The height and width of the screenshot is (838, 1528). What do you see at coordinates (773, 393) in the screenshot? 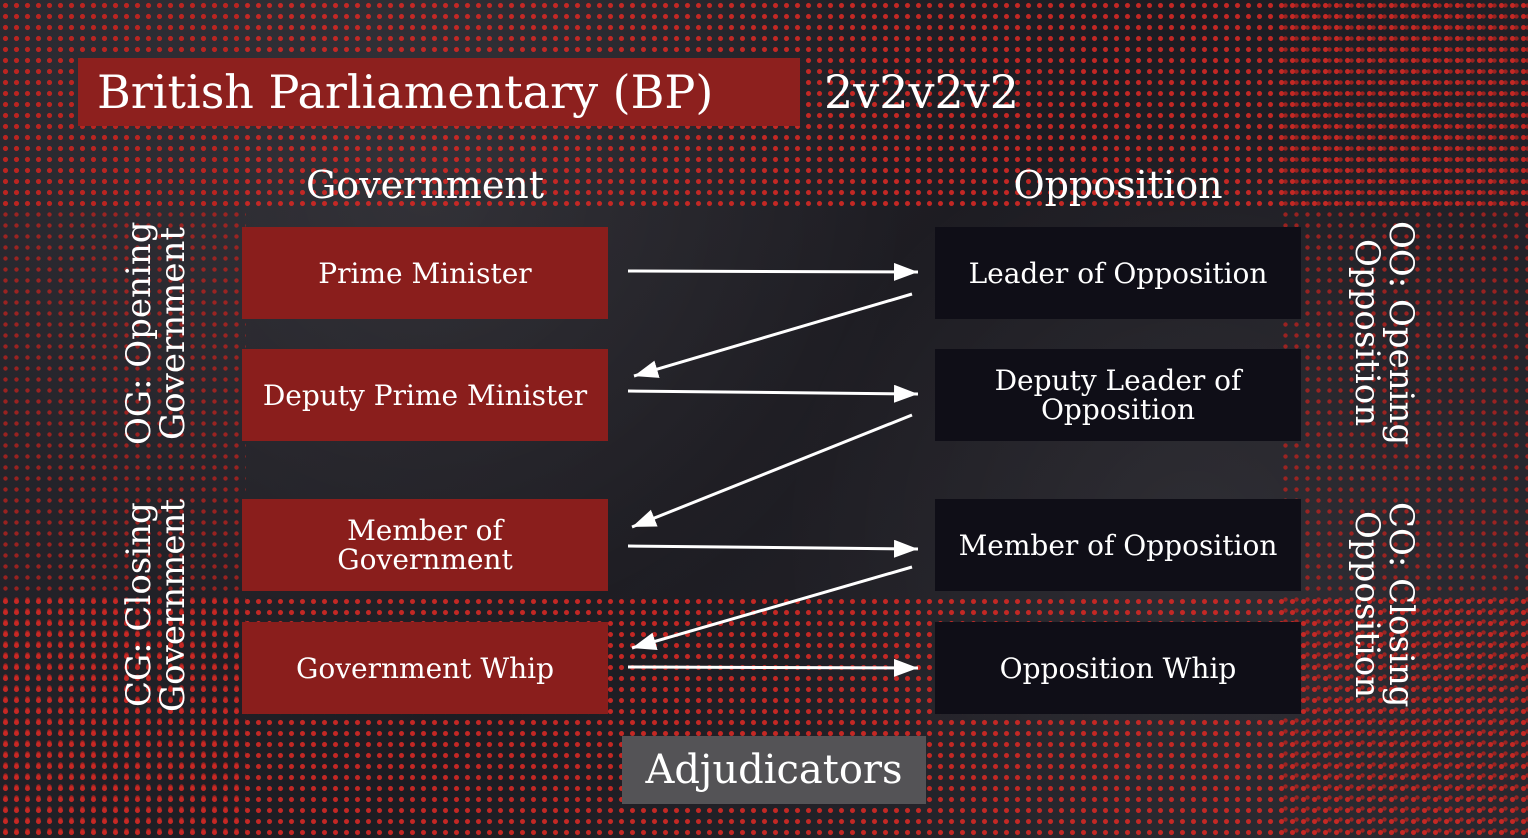
I see `arrow-dpm-to-dlo` at bounding box center [773, 393].